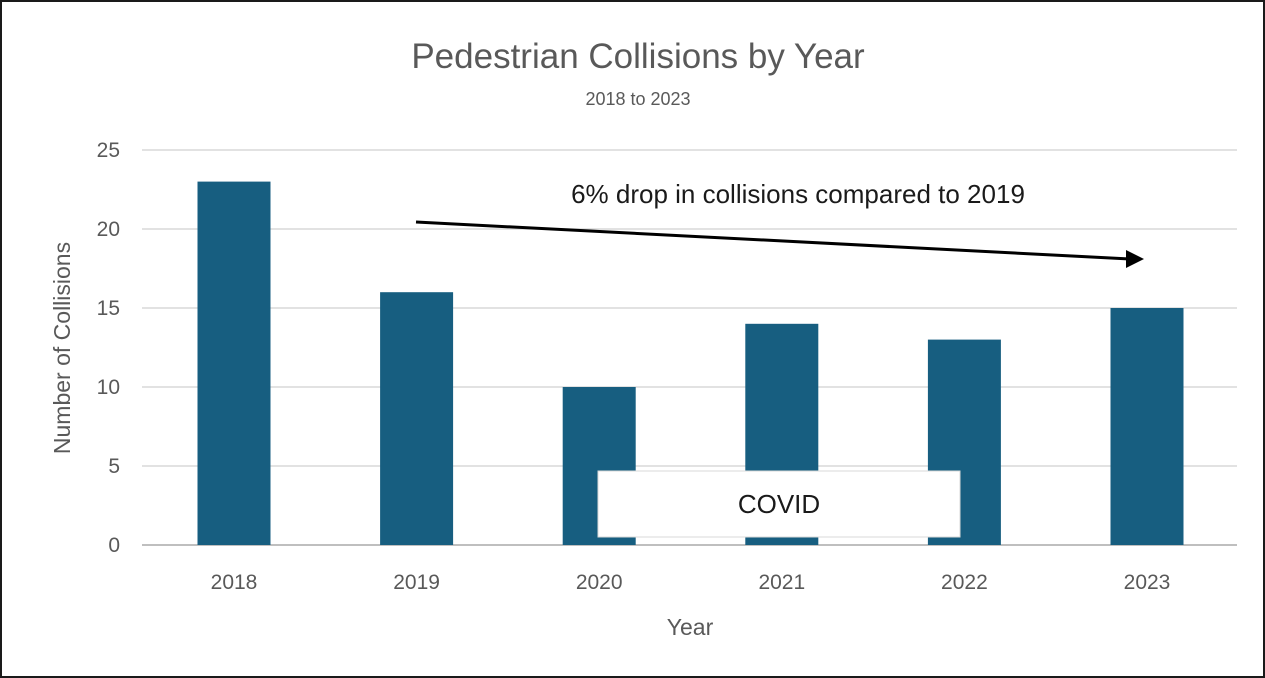 The height and width of the screenshot is (678, 1265). Describe the element at coordinates (108, 229) in the screenshot. I see `y-tick-label: 20` at that location.